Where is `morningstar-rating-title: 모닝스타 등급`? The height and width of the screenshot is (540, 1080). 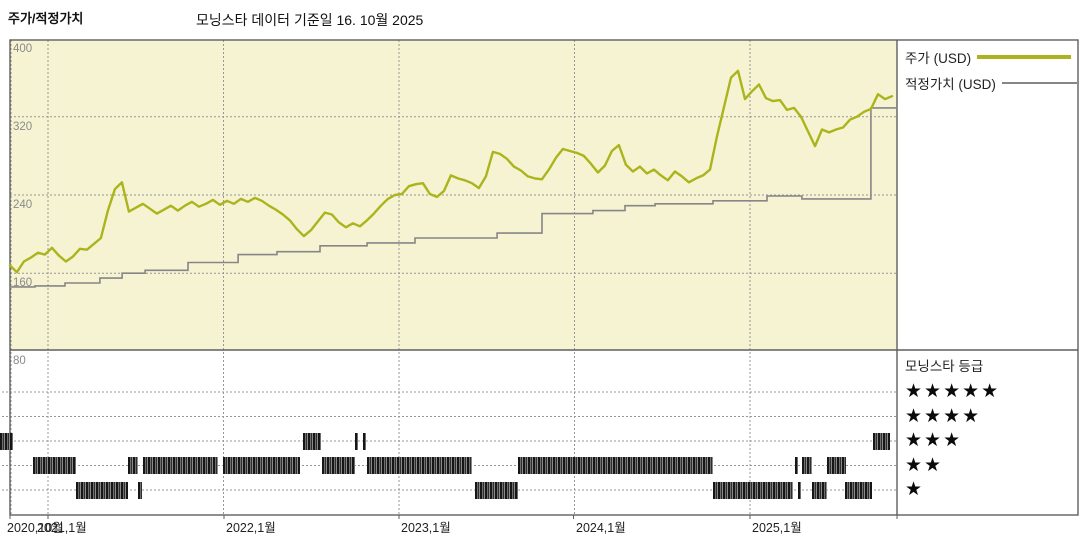 morningstar-rating-title: 모닝스타 등급 is located at coordinates (944, 366).